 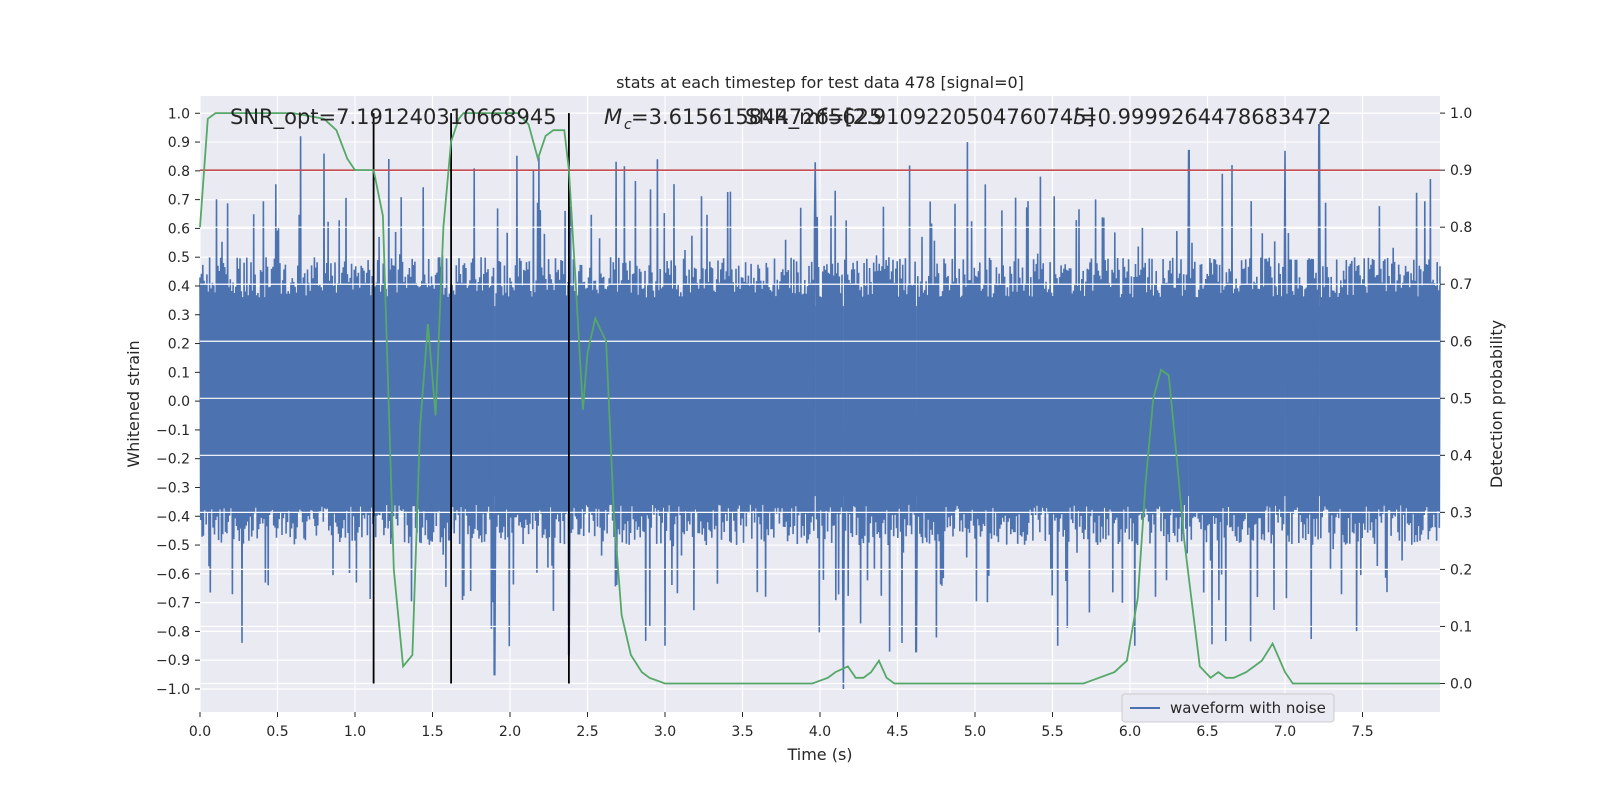 What do you see at coordinates (179, 287) in the screenshot?
I see `left-y-tick-label: 0.4` at bounding box center [179, 287].